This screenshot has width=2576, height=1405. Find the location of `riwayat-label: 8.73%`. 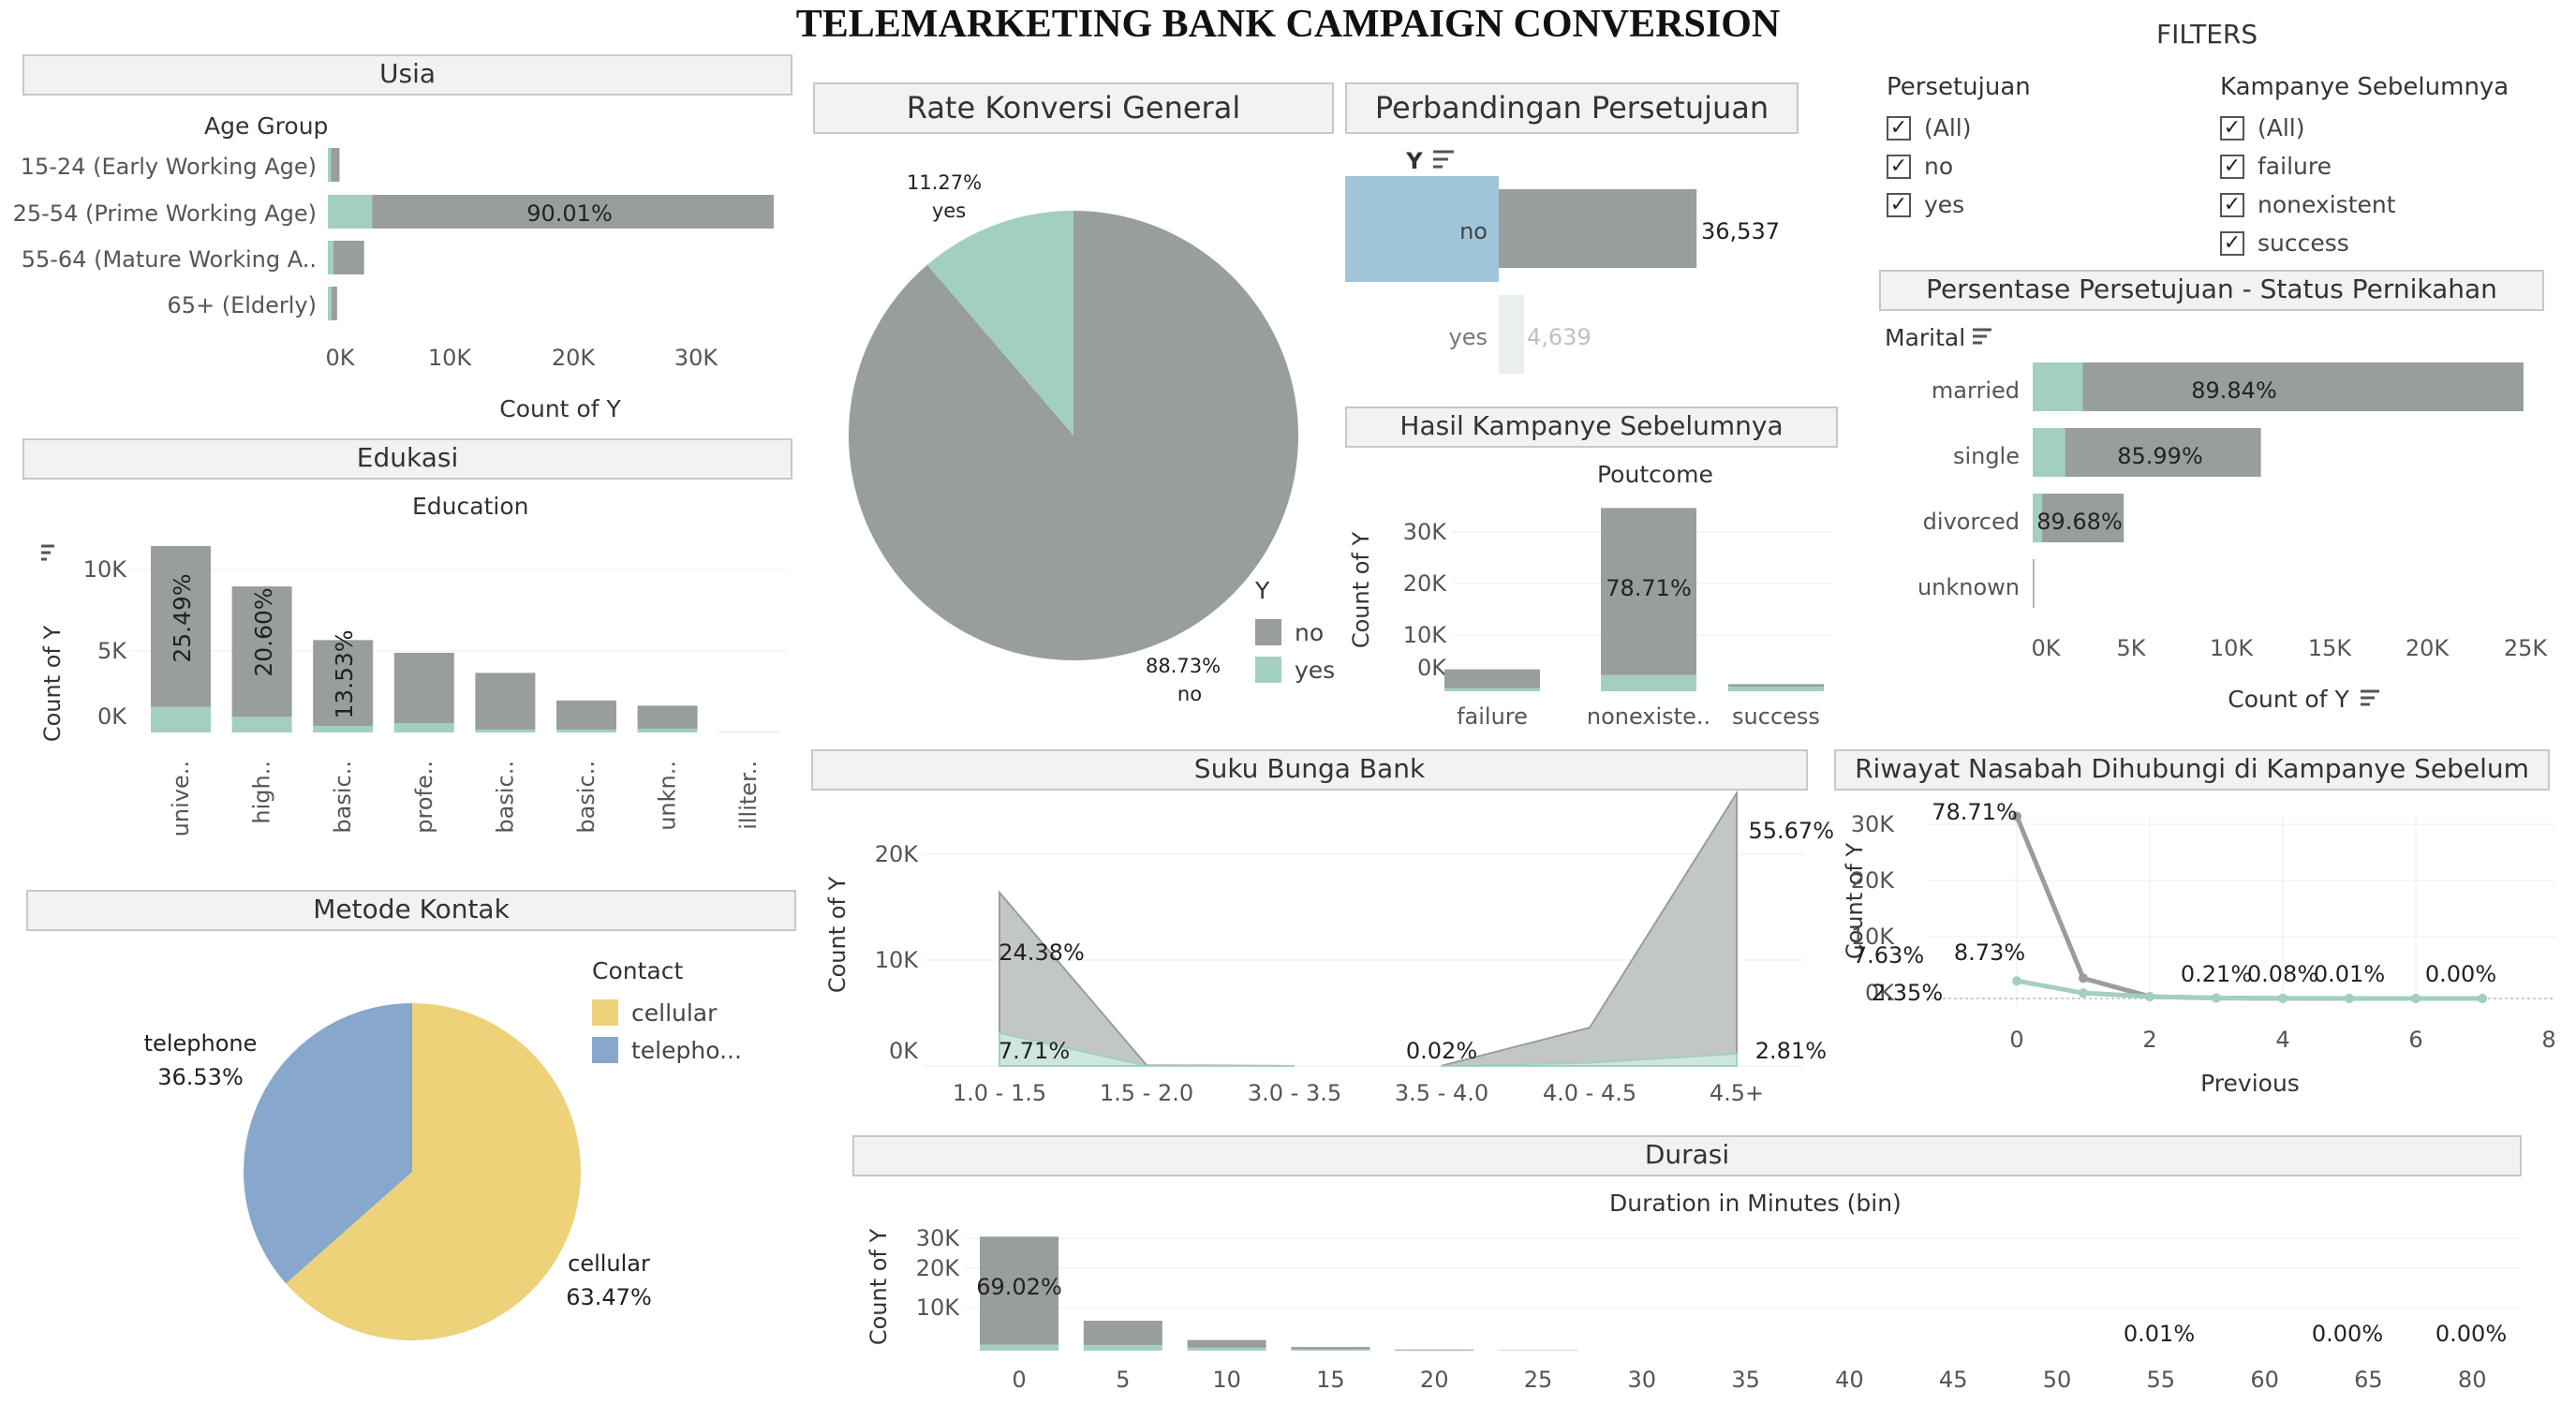

riwayat-label: 8.73% is located at coordinates (1989, 952).